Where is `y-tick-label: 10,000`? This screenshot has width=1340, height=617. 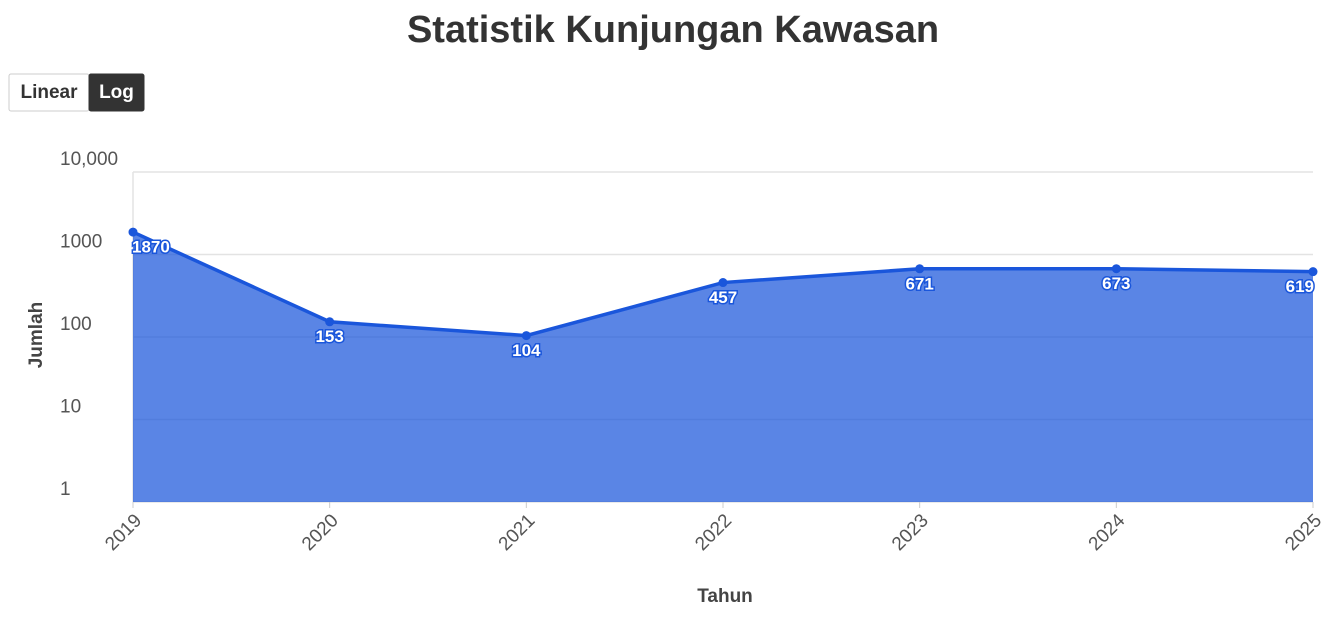 y-tick-label: 10,000 is located at coordinates (89, 159).